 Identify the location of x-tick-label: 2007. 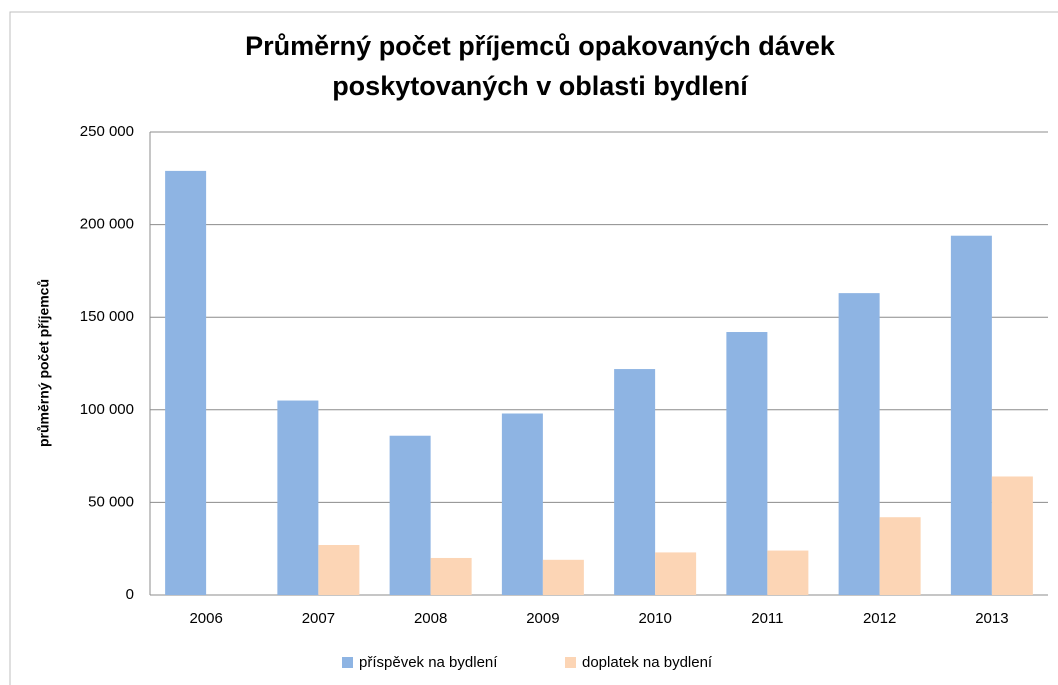
(318, 618).